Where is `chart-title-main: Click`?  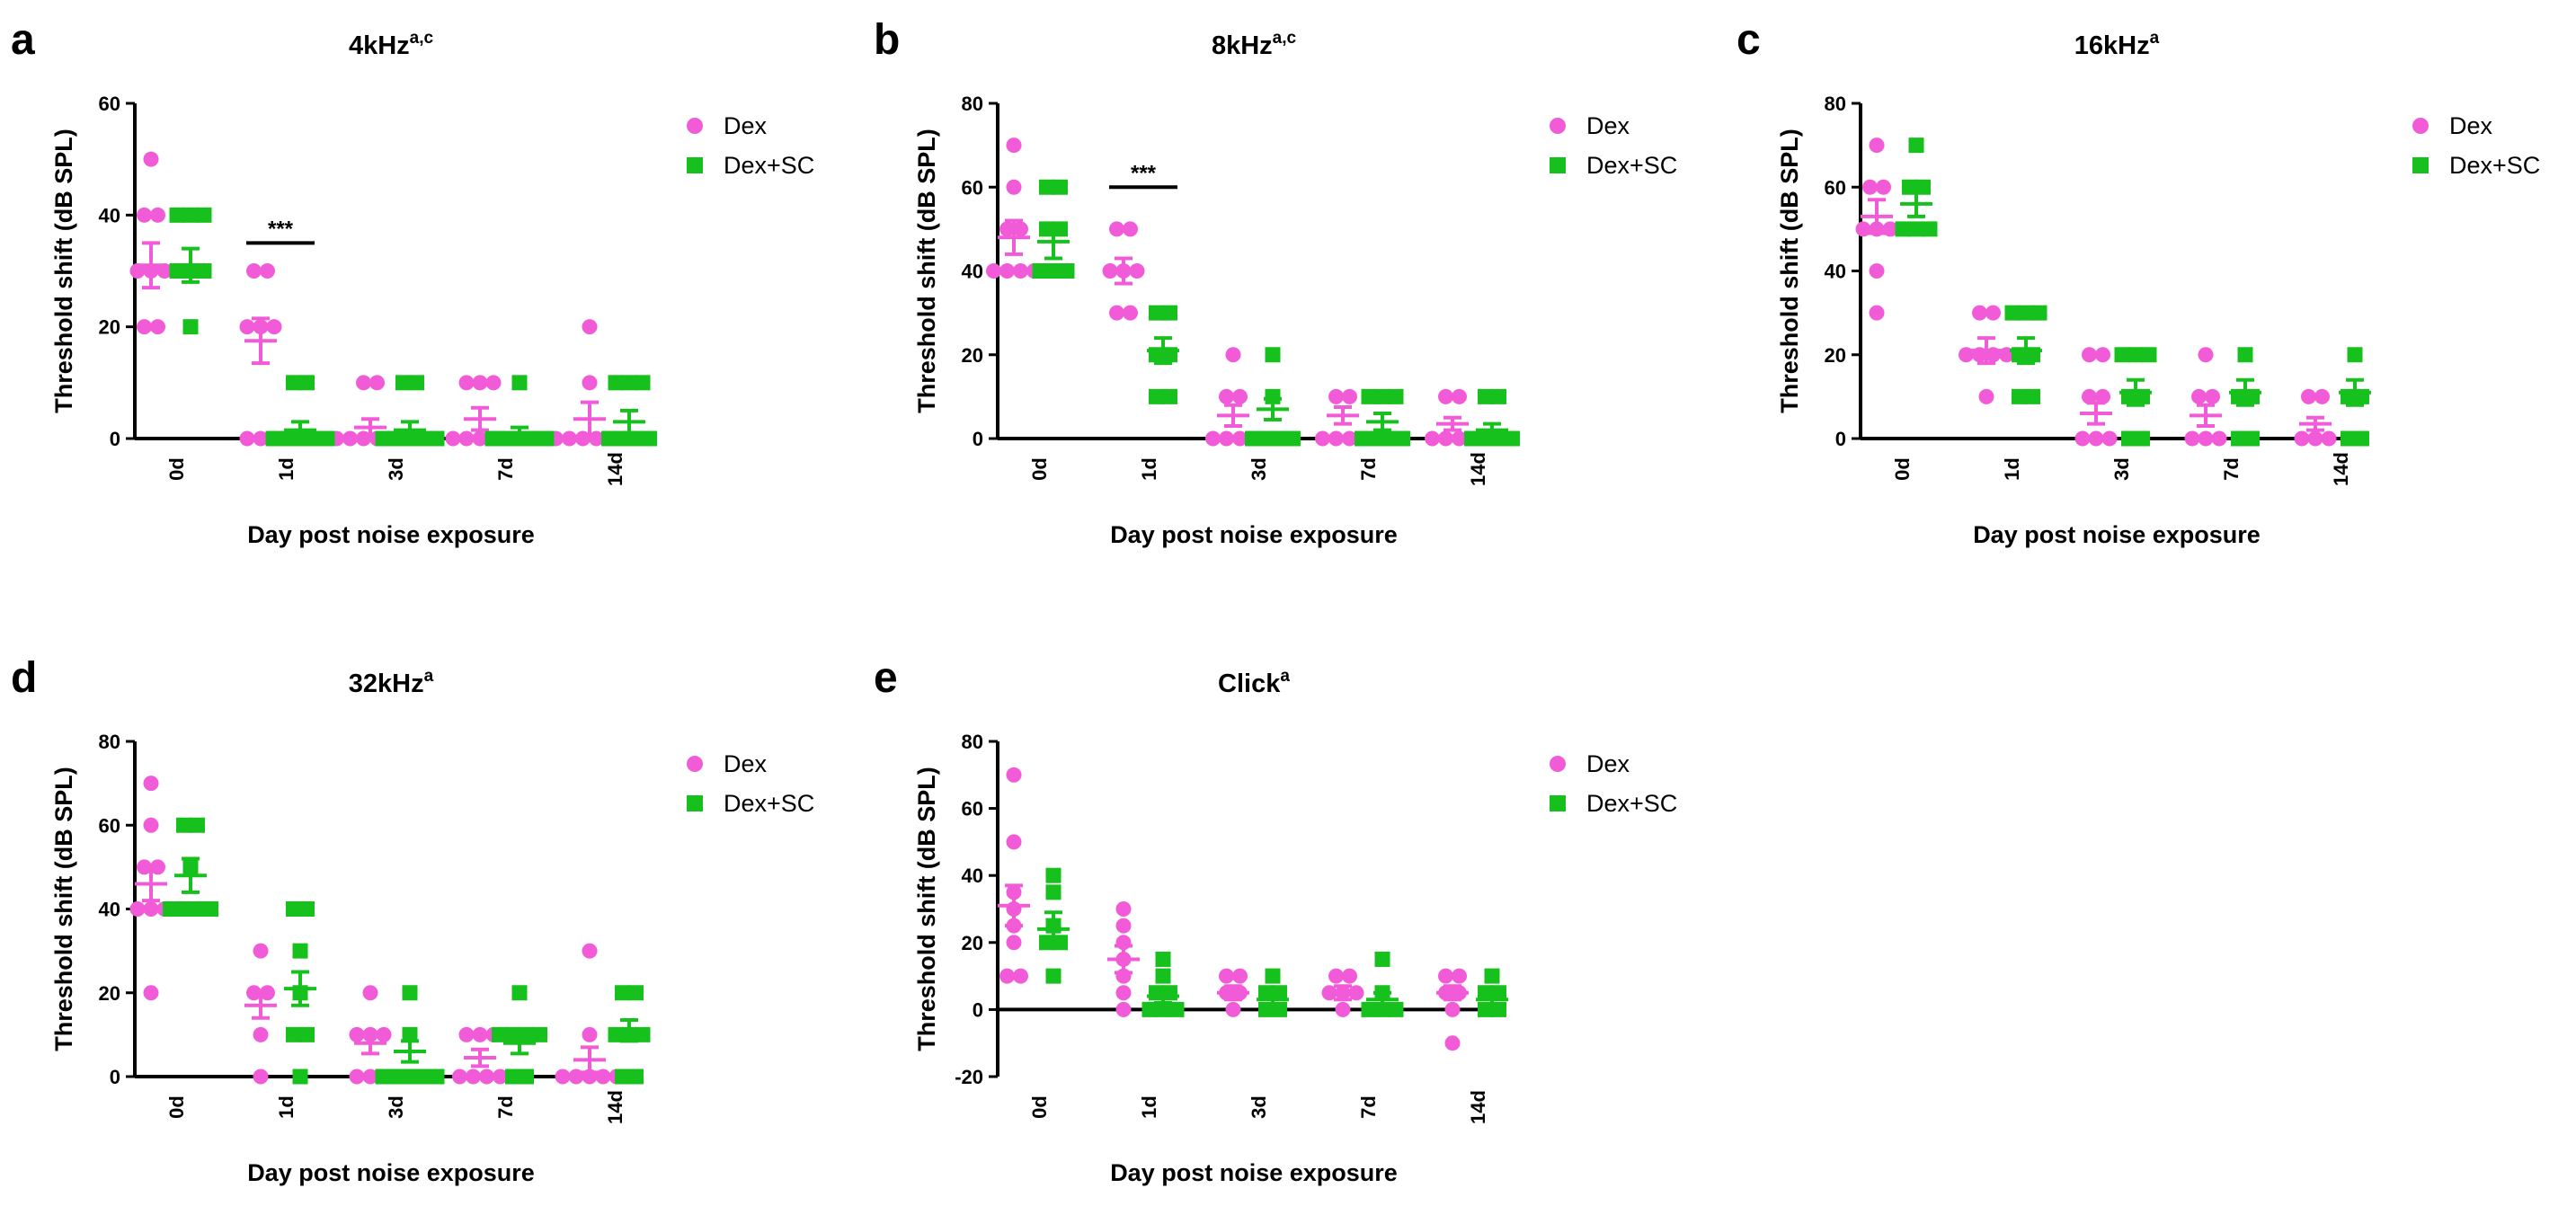 chart-title-main: Click is located at coordinates (1249, 684).